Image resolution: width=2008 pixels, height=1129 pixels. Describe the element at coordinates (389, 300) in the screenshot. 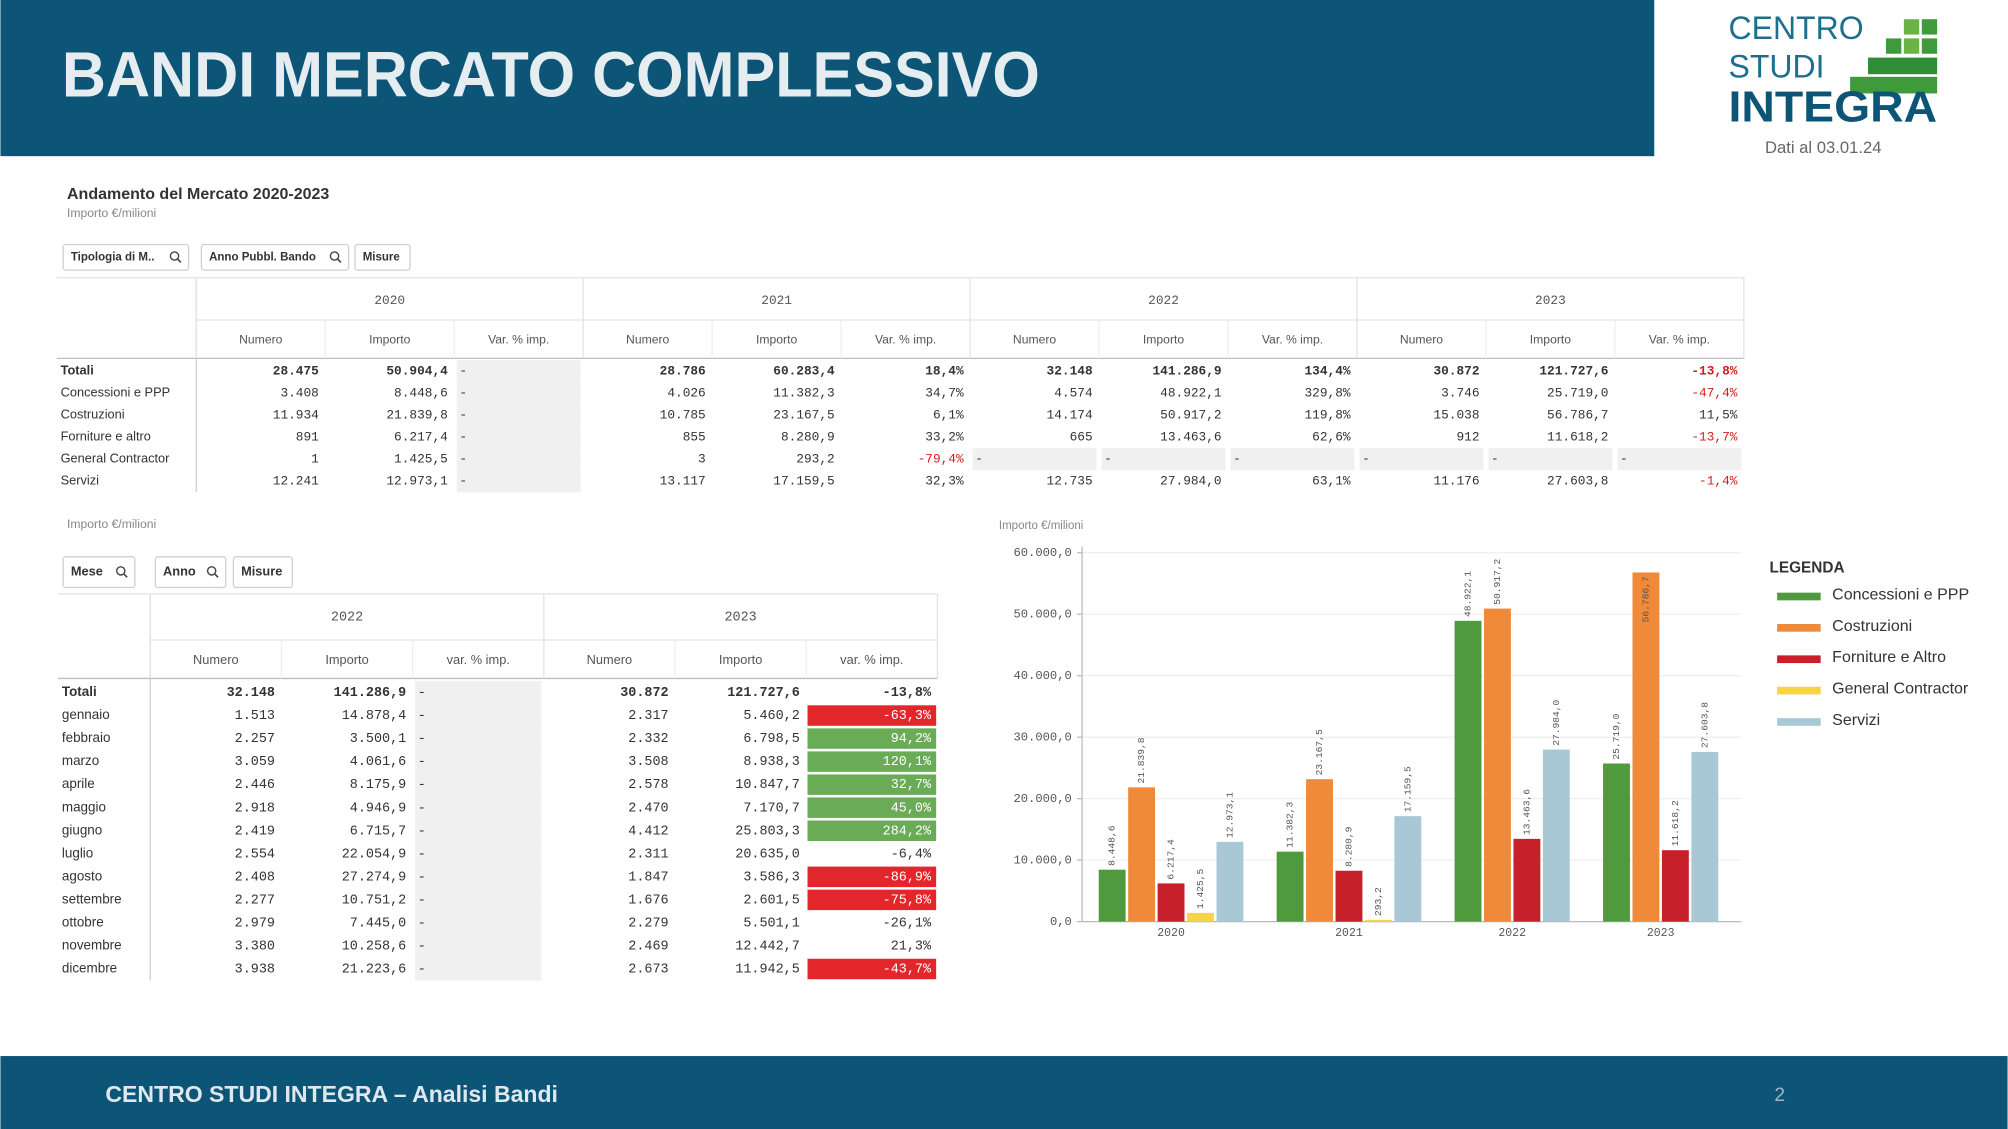

I see `year-header: 2020` at that location.